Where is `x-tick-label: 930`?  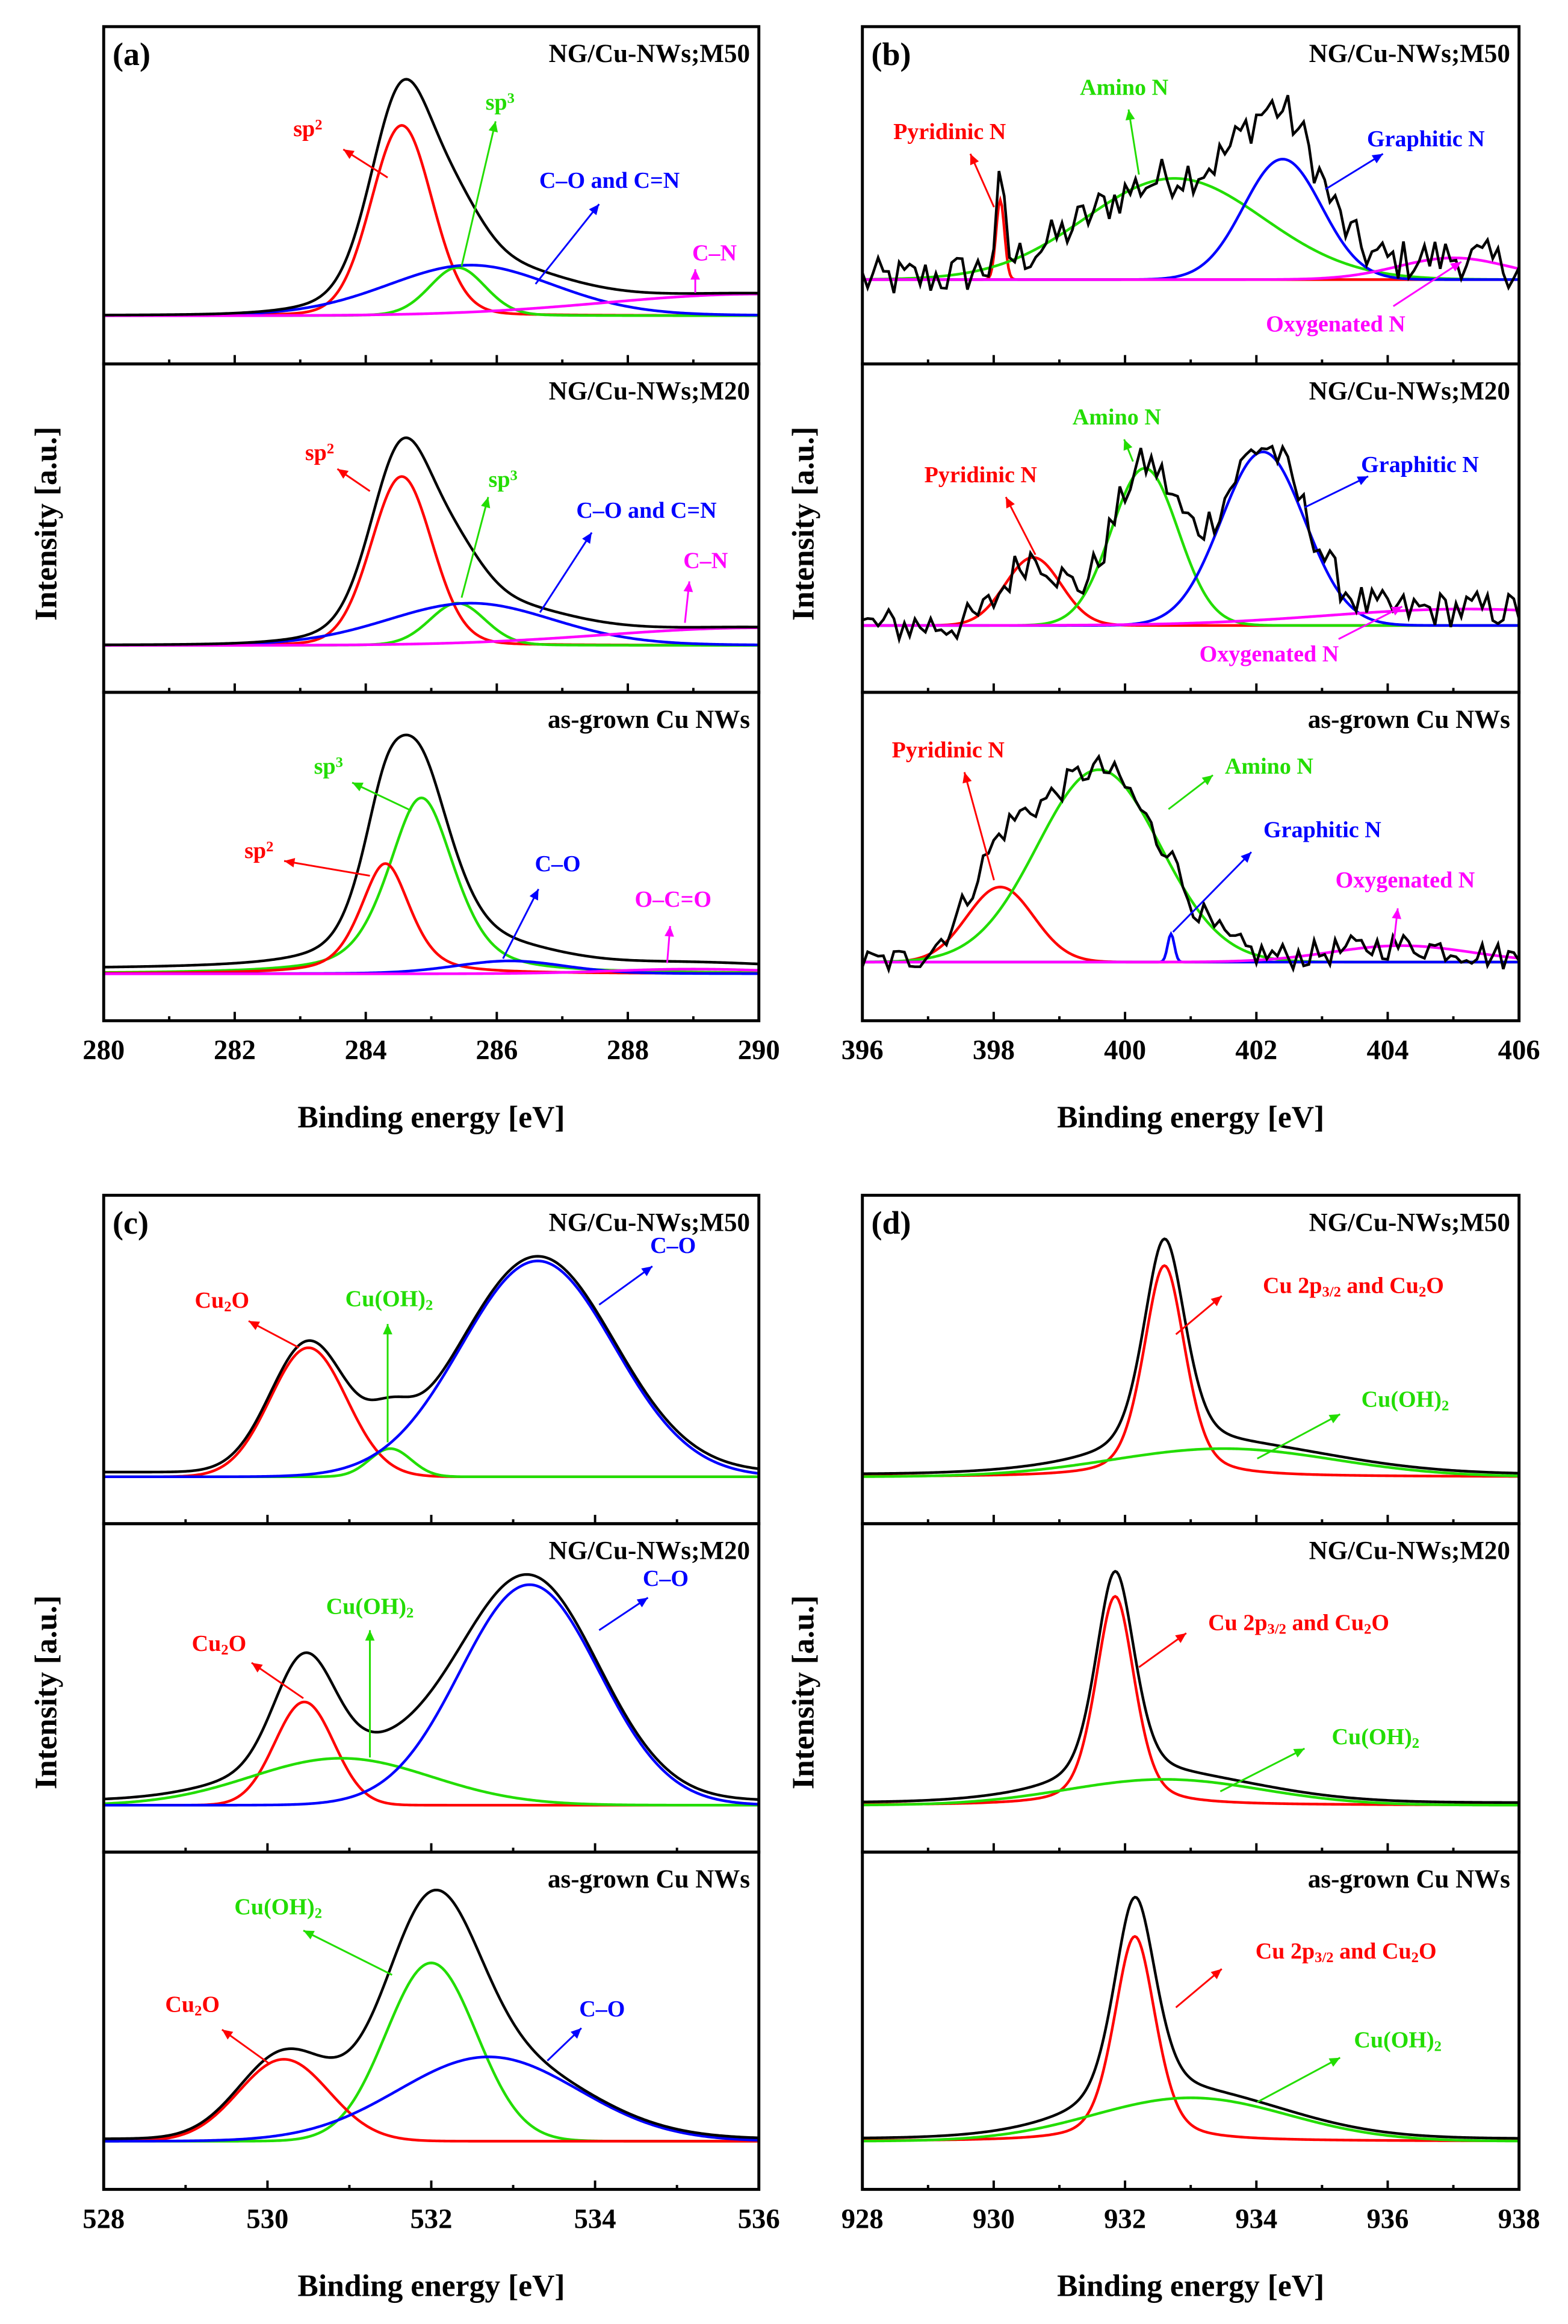
x-tick-label: 930 is located at coordinates (994, 2218).